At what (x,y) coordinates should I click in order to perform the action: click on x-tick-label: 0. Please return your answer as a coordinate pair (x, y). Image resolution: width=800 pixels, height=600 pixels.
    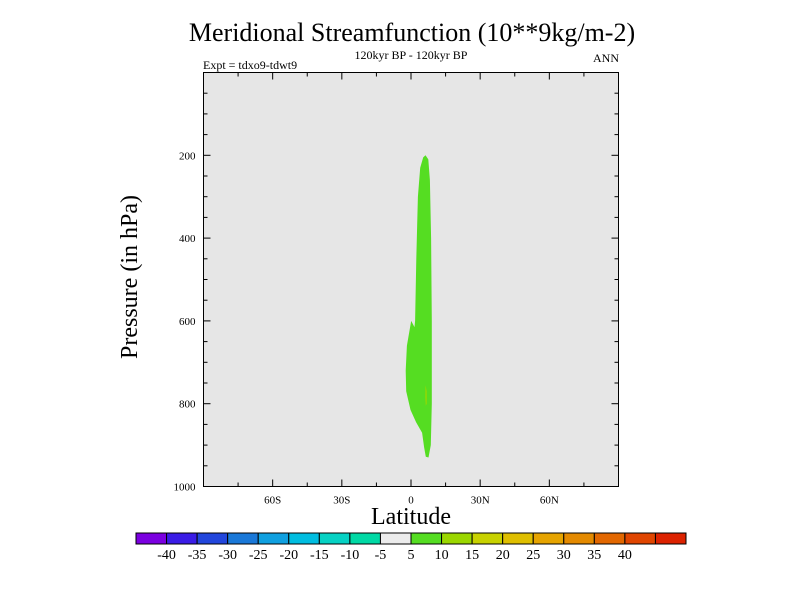
    Looking at the image, I should click on (411, 501).